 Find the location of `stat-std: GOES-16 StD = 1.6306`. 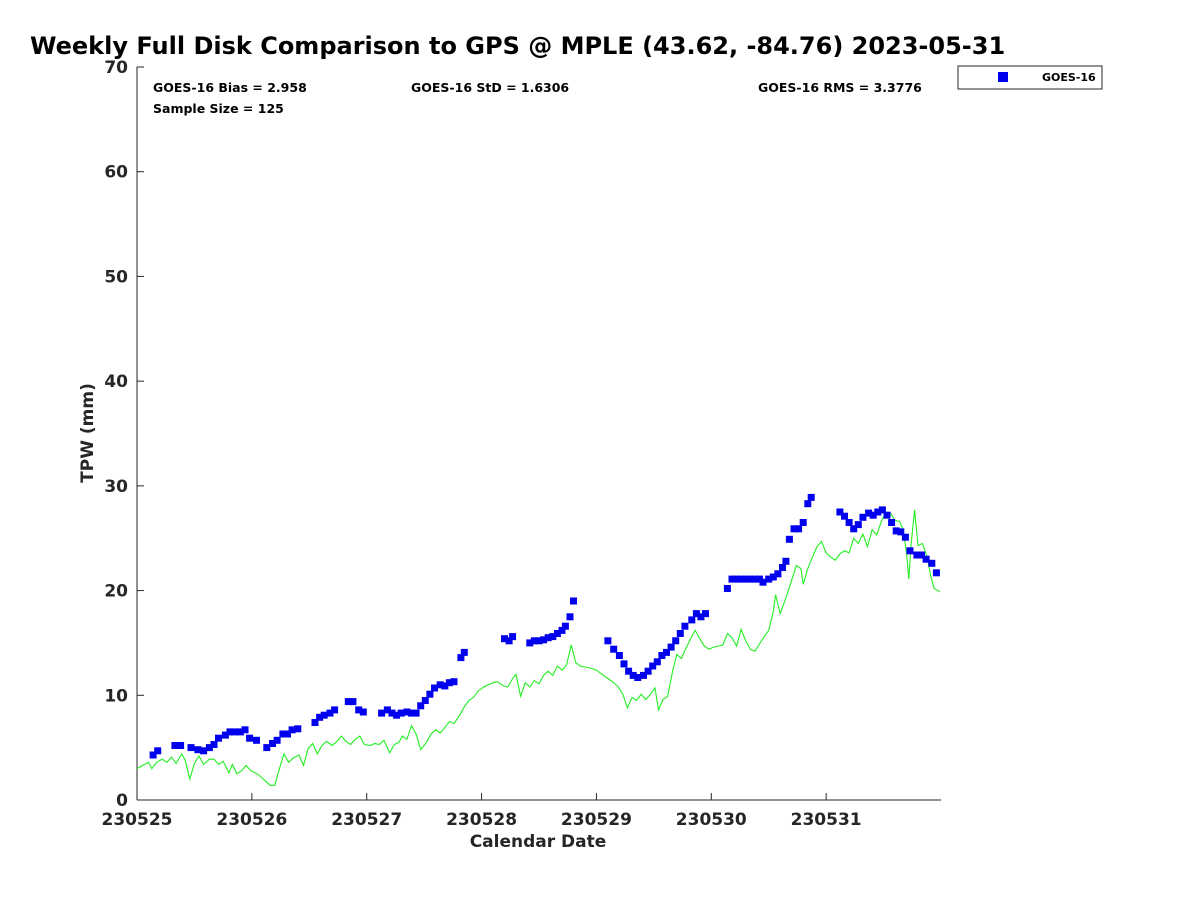

stat-std: GOES-16 StD = 1.6306 is located at coordinates (490, 87).